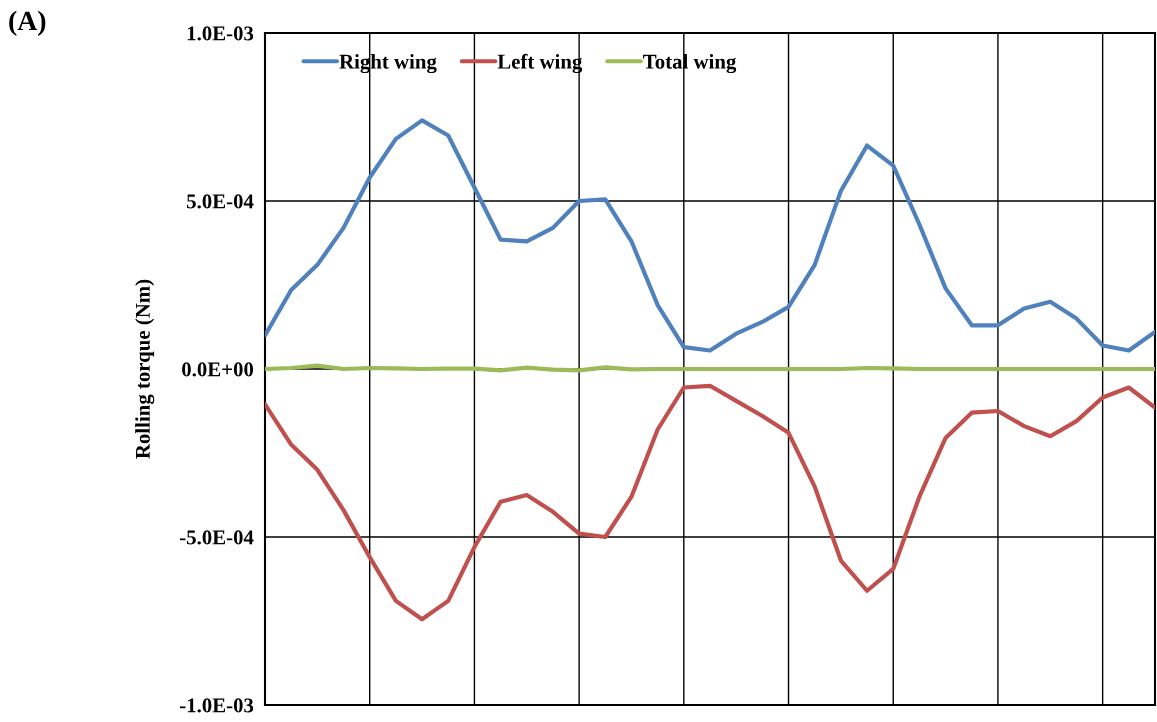 The image size is (1157, 722). Describe the element at coordinates (145, 369) in the screenshot. I see `y-axis-title: Rolling torque (Nm)` at that location.